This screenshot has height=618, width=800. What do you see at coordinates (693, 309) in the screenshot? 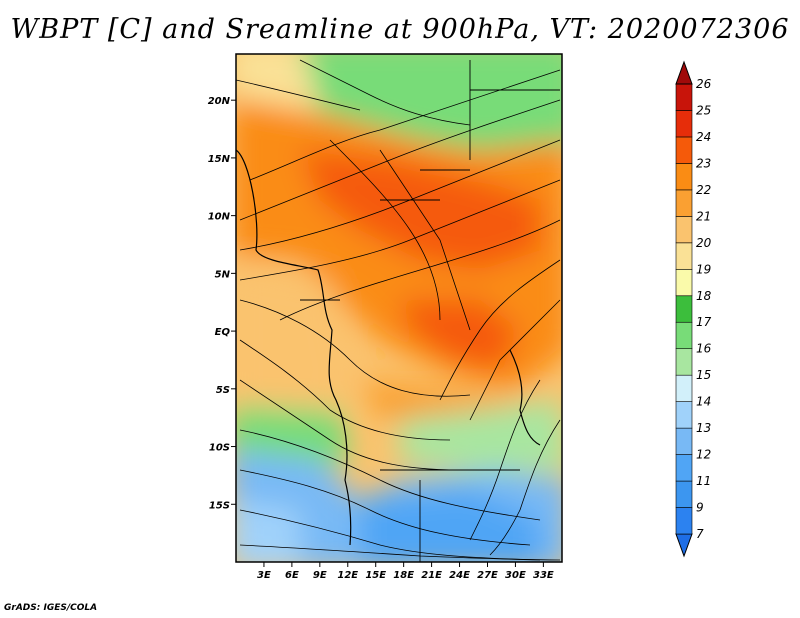
I see `colorbar: 7 9 11 12 13 14 15 16 17 18 19 20 21 22 23 24 25 26` at bounding box center [693, 309].